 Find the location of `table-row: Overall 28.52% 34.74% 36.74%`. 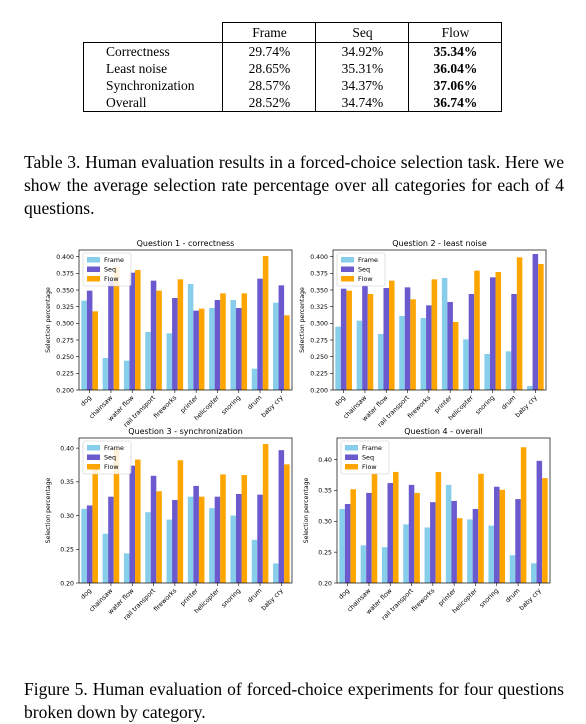

table-row: Overall 28.52% 34.74% 36.74% is located at coordinates (292, 103).